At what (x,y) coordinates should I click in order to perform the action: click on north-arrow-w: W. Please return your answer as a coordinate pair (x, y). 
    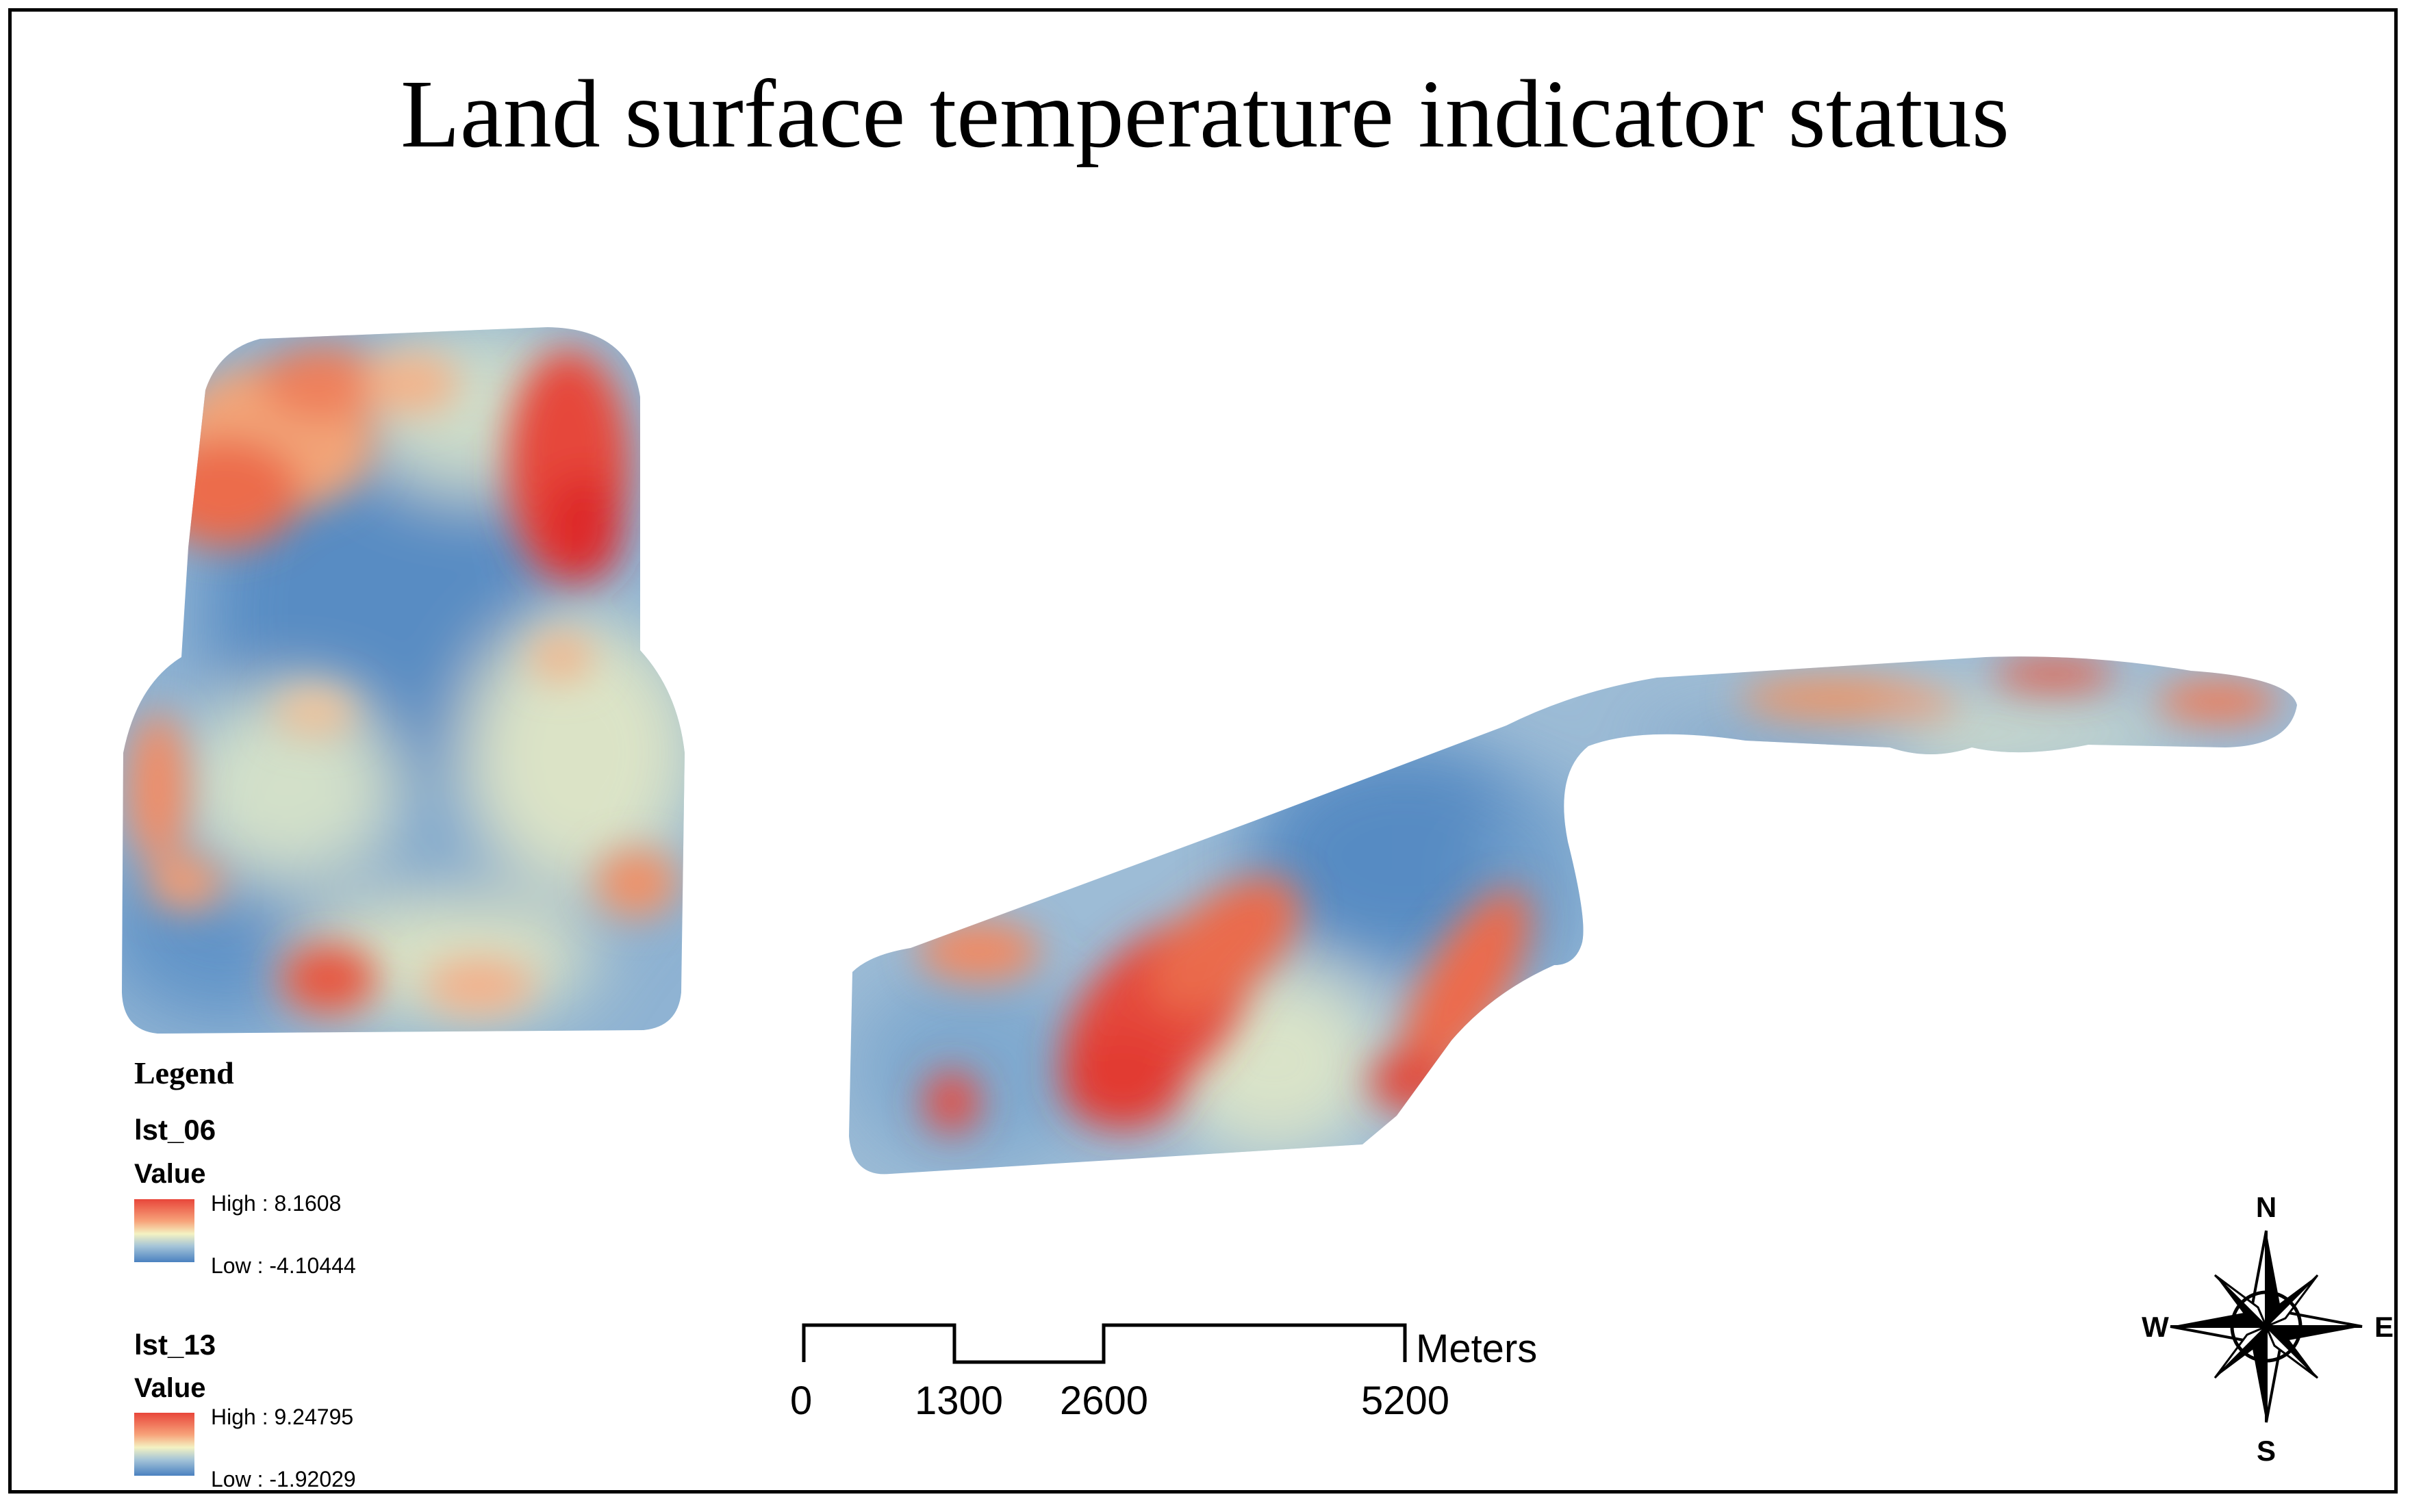
    Looking at the image, I should click on (2155, 1327).